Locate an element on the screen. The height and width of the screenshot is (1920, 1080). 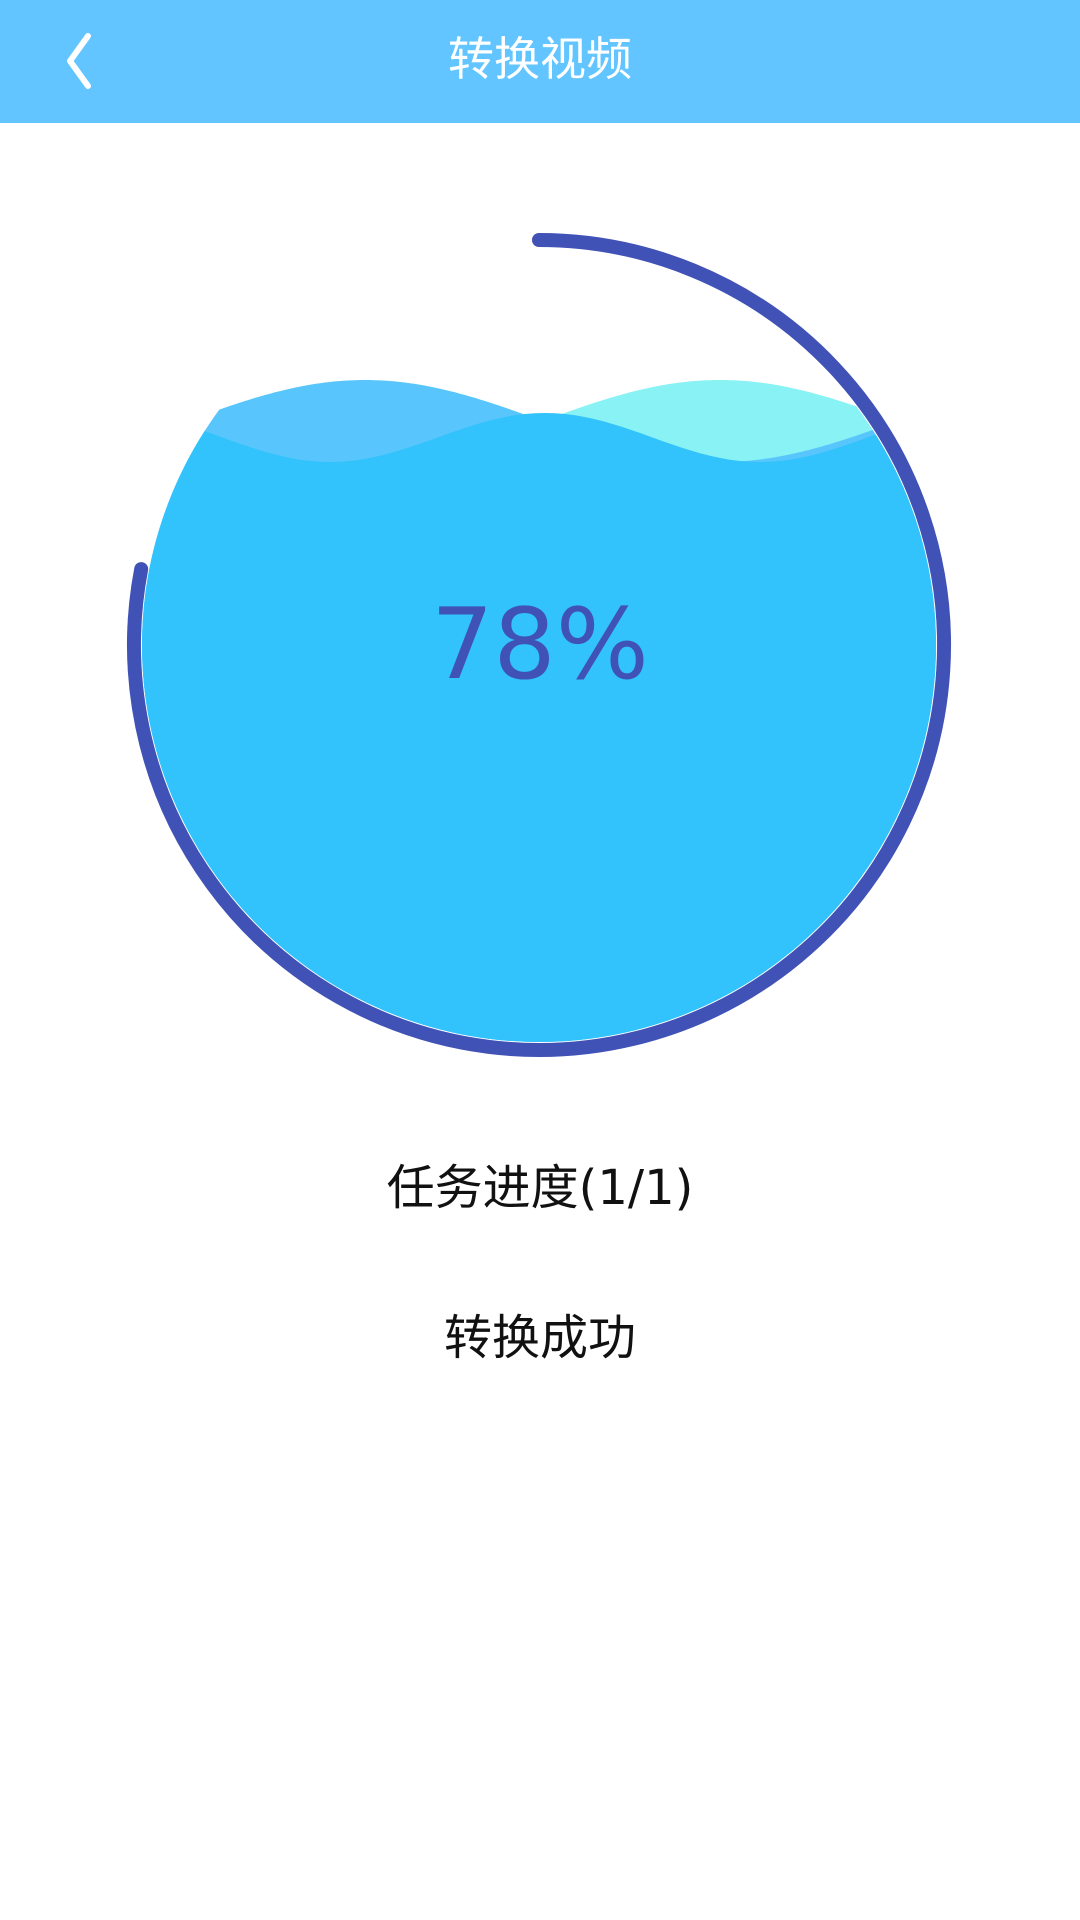
conversion-status: 转换成功 is located at coordinates (539, 1338).